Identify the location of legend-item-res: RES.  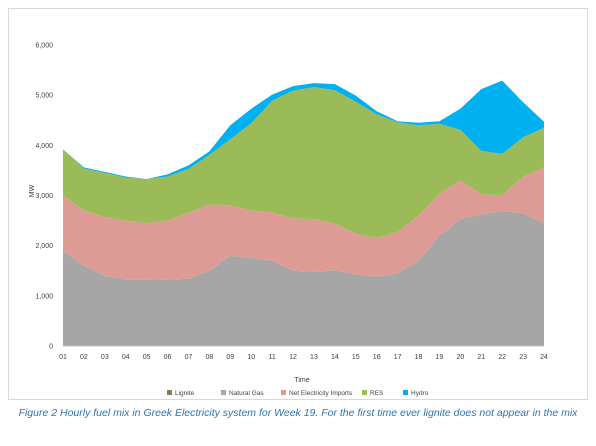
(373, 393).